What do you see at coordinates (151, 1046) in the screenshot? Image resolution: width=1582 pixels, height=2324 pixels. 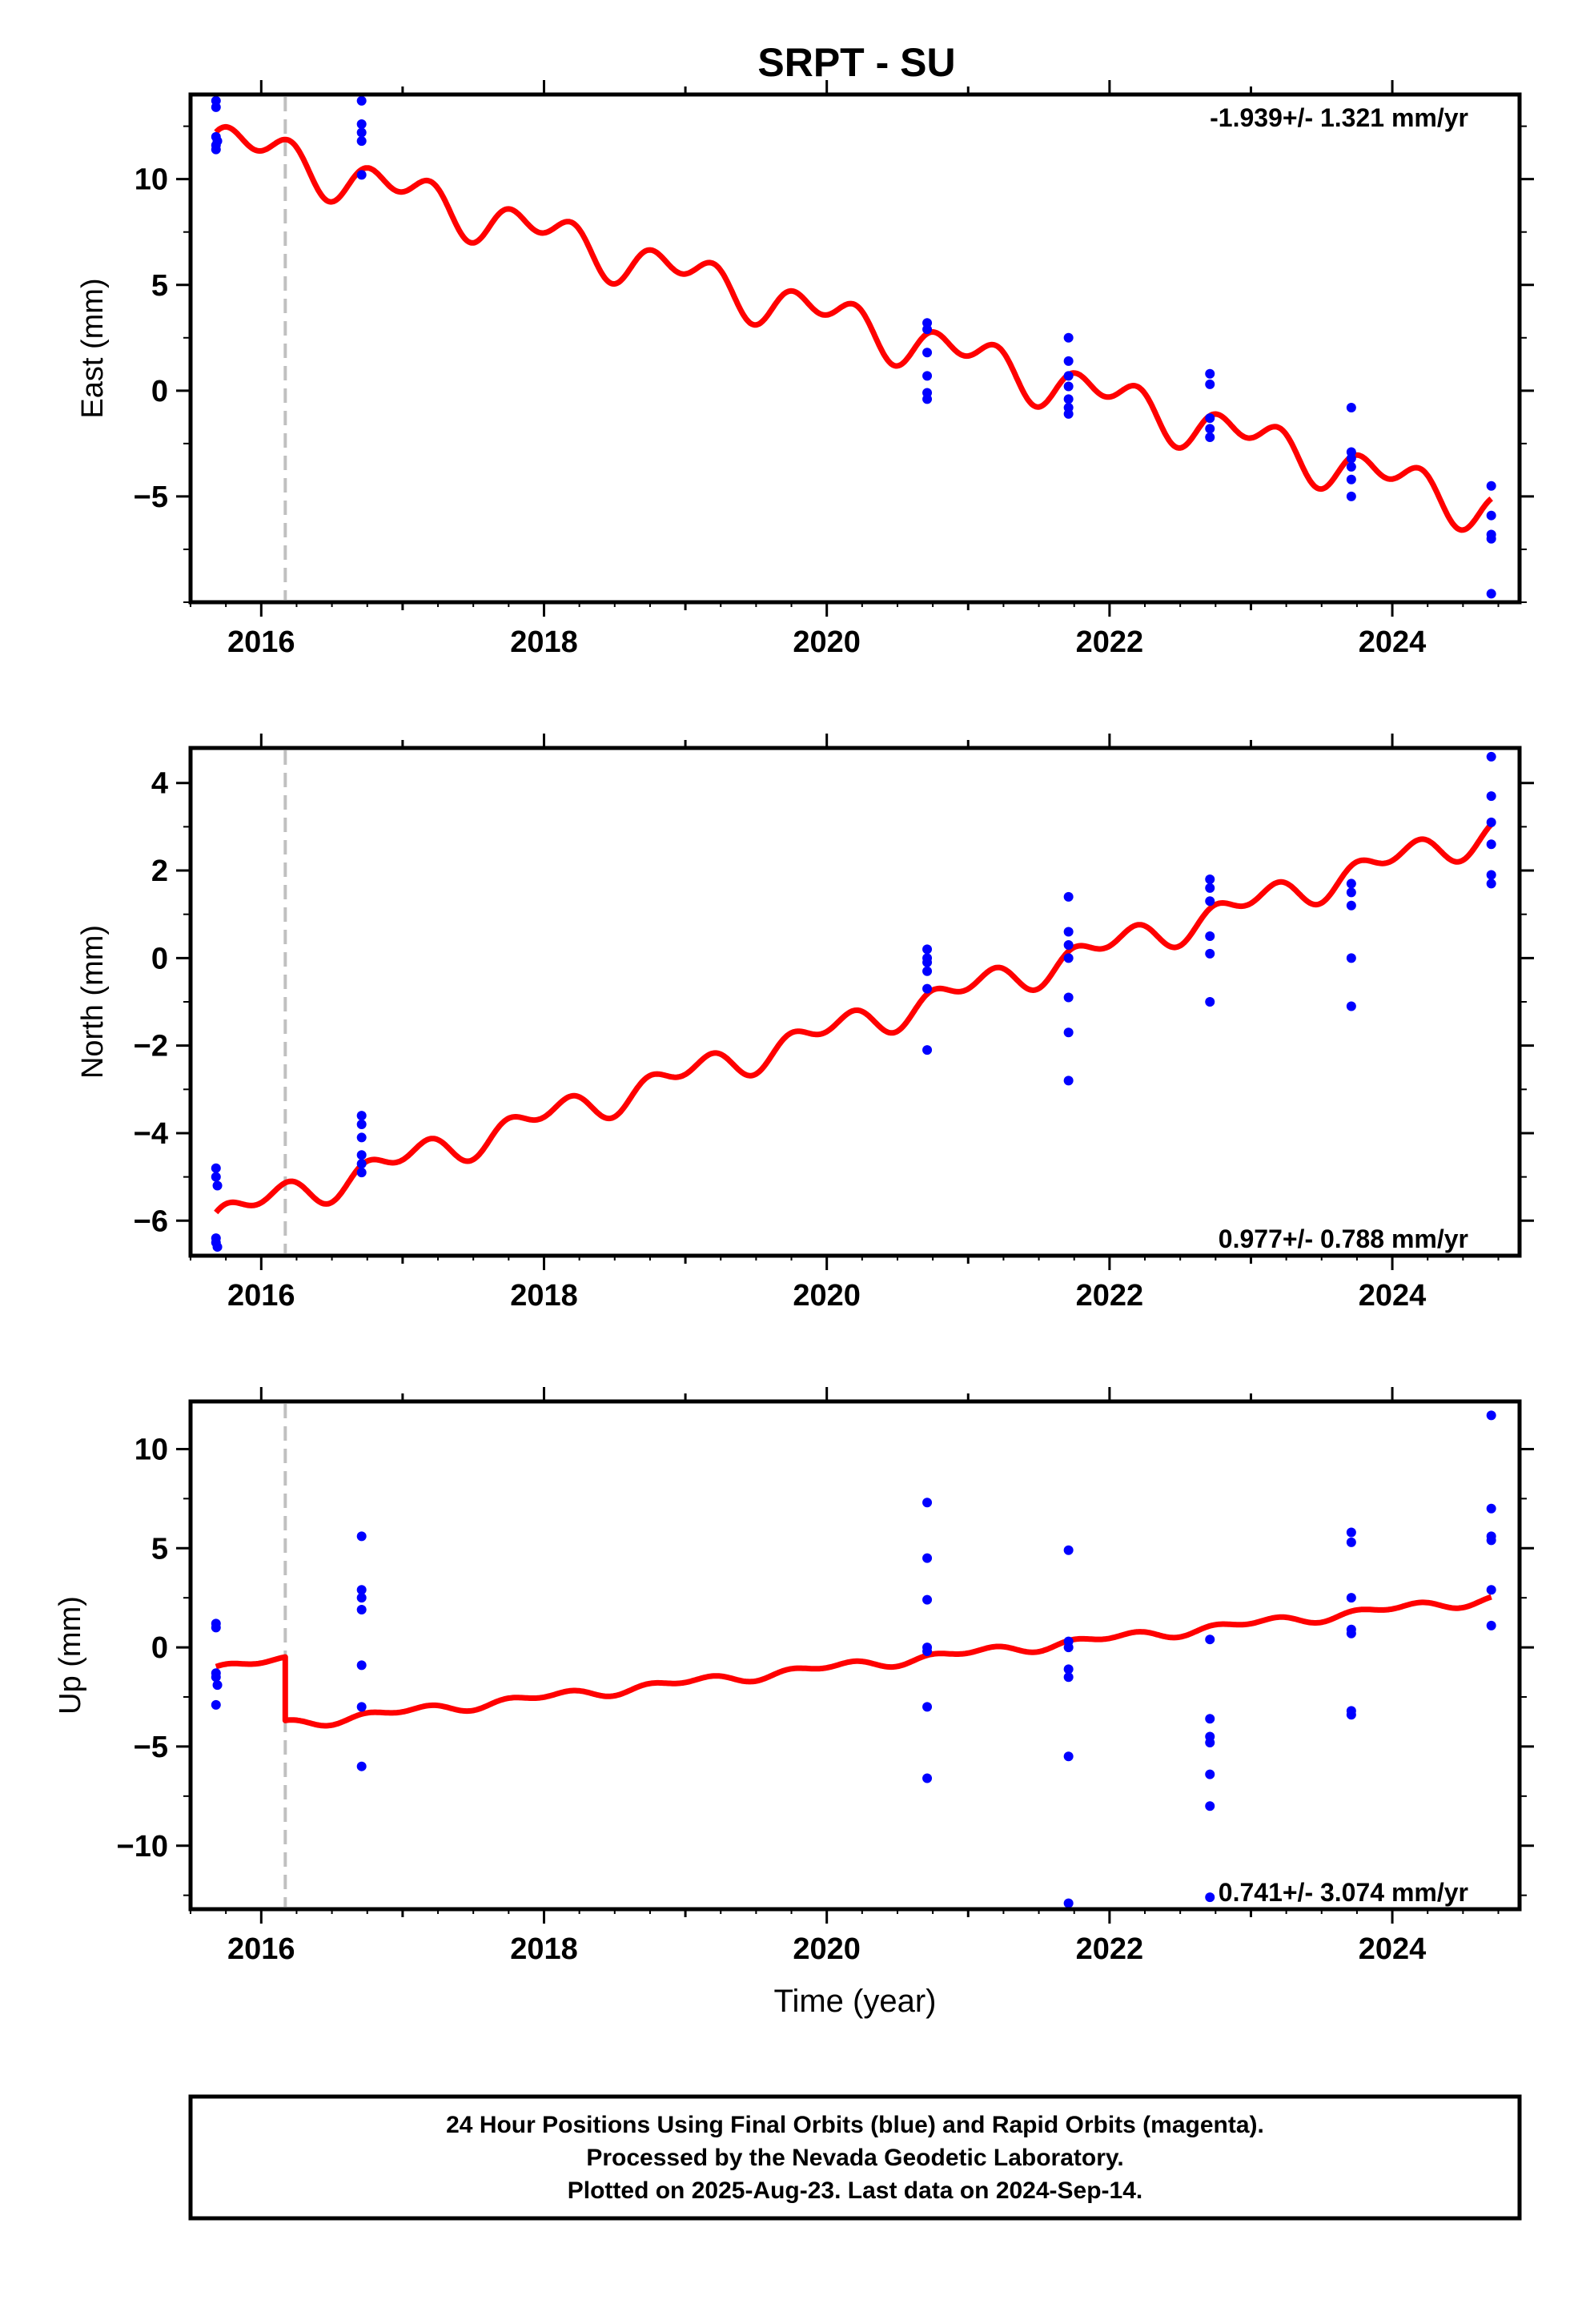 I see `north-ytick-label: −2` at bounding box center [151, 1046].